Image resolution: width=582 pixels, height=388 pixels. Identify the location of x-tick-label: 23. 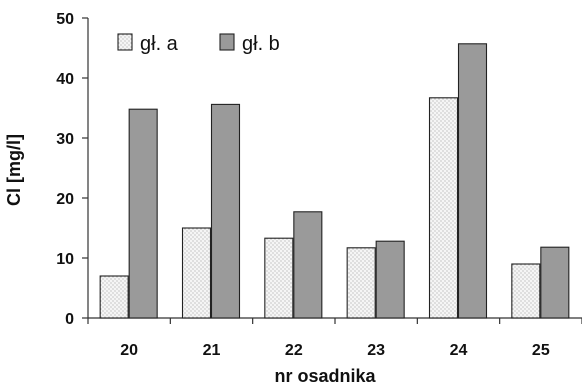
(376, 350).